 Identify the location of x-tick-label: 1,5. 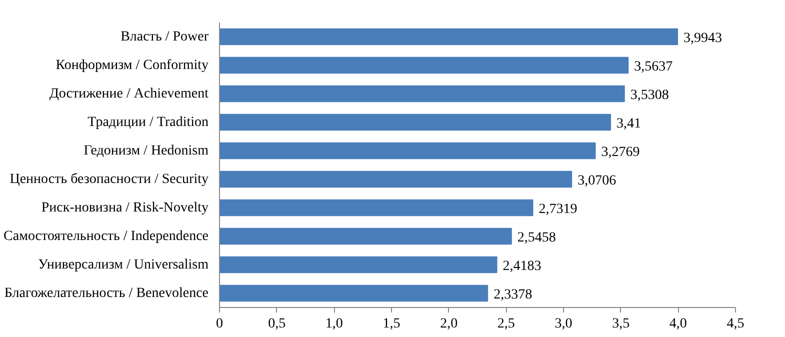
(391, 324).